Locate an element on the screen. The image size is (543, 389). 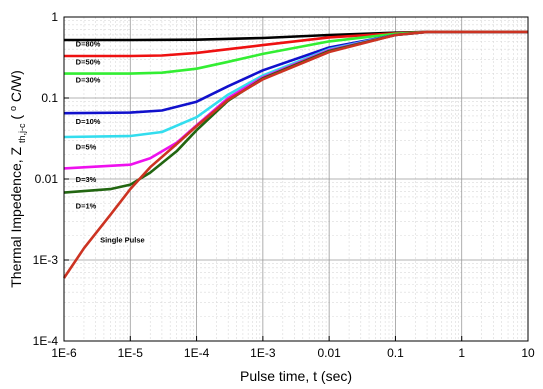
x-tick-label: 1E-5 is located at coordinates (131, 353).